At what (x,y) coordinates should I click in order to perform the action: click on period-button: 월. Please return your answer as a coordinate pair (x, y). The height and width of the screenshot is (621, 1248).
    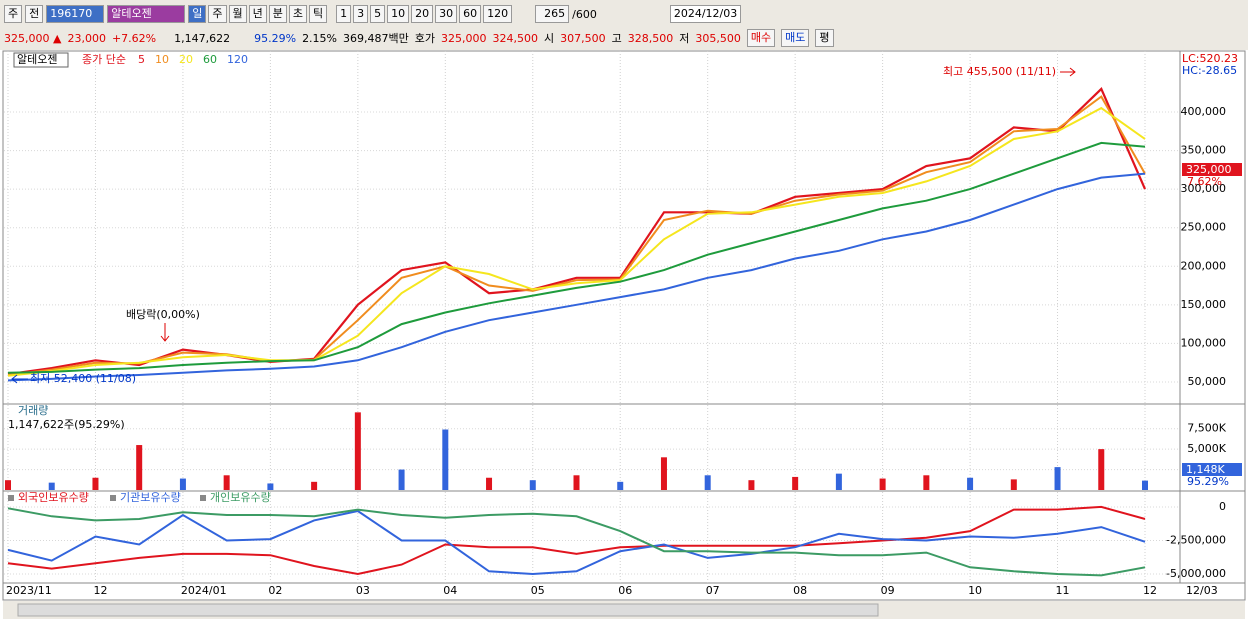
    Looking at the image, I should click on (237, 14).